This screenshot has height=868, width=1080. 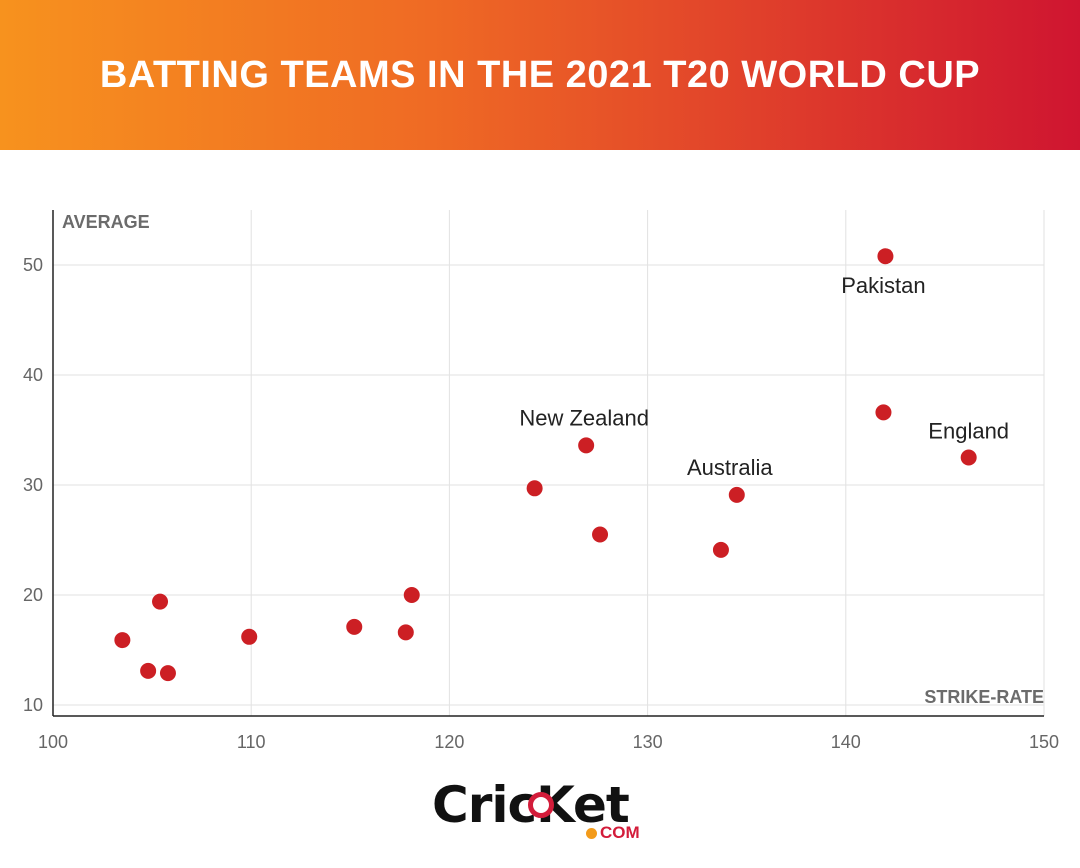 I want to click on point-labels: New Zealand Australia Pakistan England, so click(x=764, y=376).